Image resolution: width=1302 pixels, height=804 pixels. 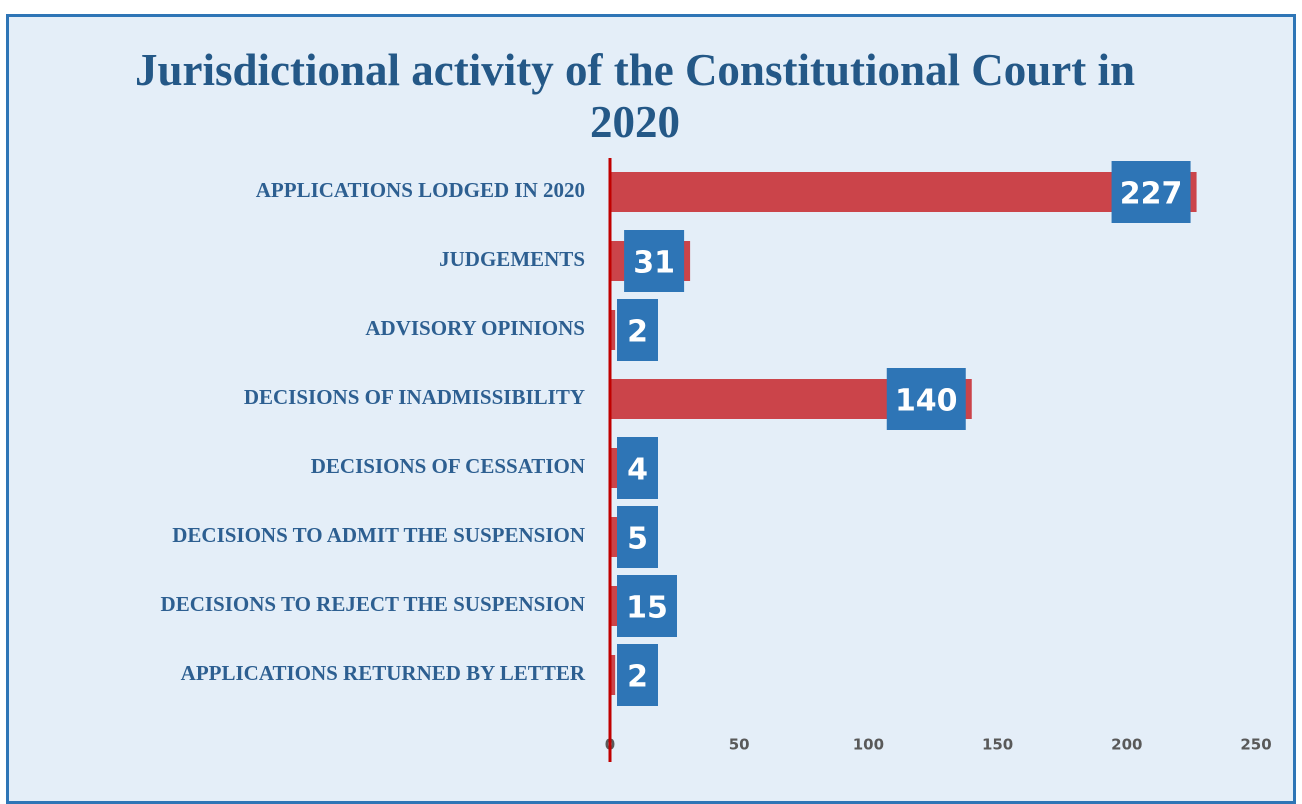 I want to click on value-label: 227, so click(x=1151, y=194).